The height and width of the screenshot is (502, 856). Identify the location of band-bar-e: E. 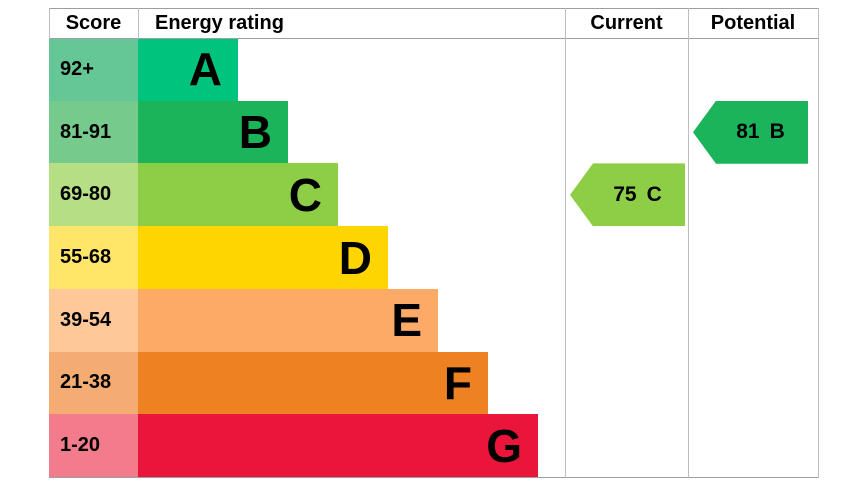
(288, 320).